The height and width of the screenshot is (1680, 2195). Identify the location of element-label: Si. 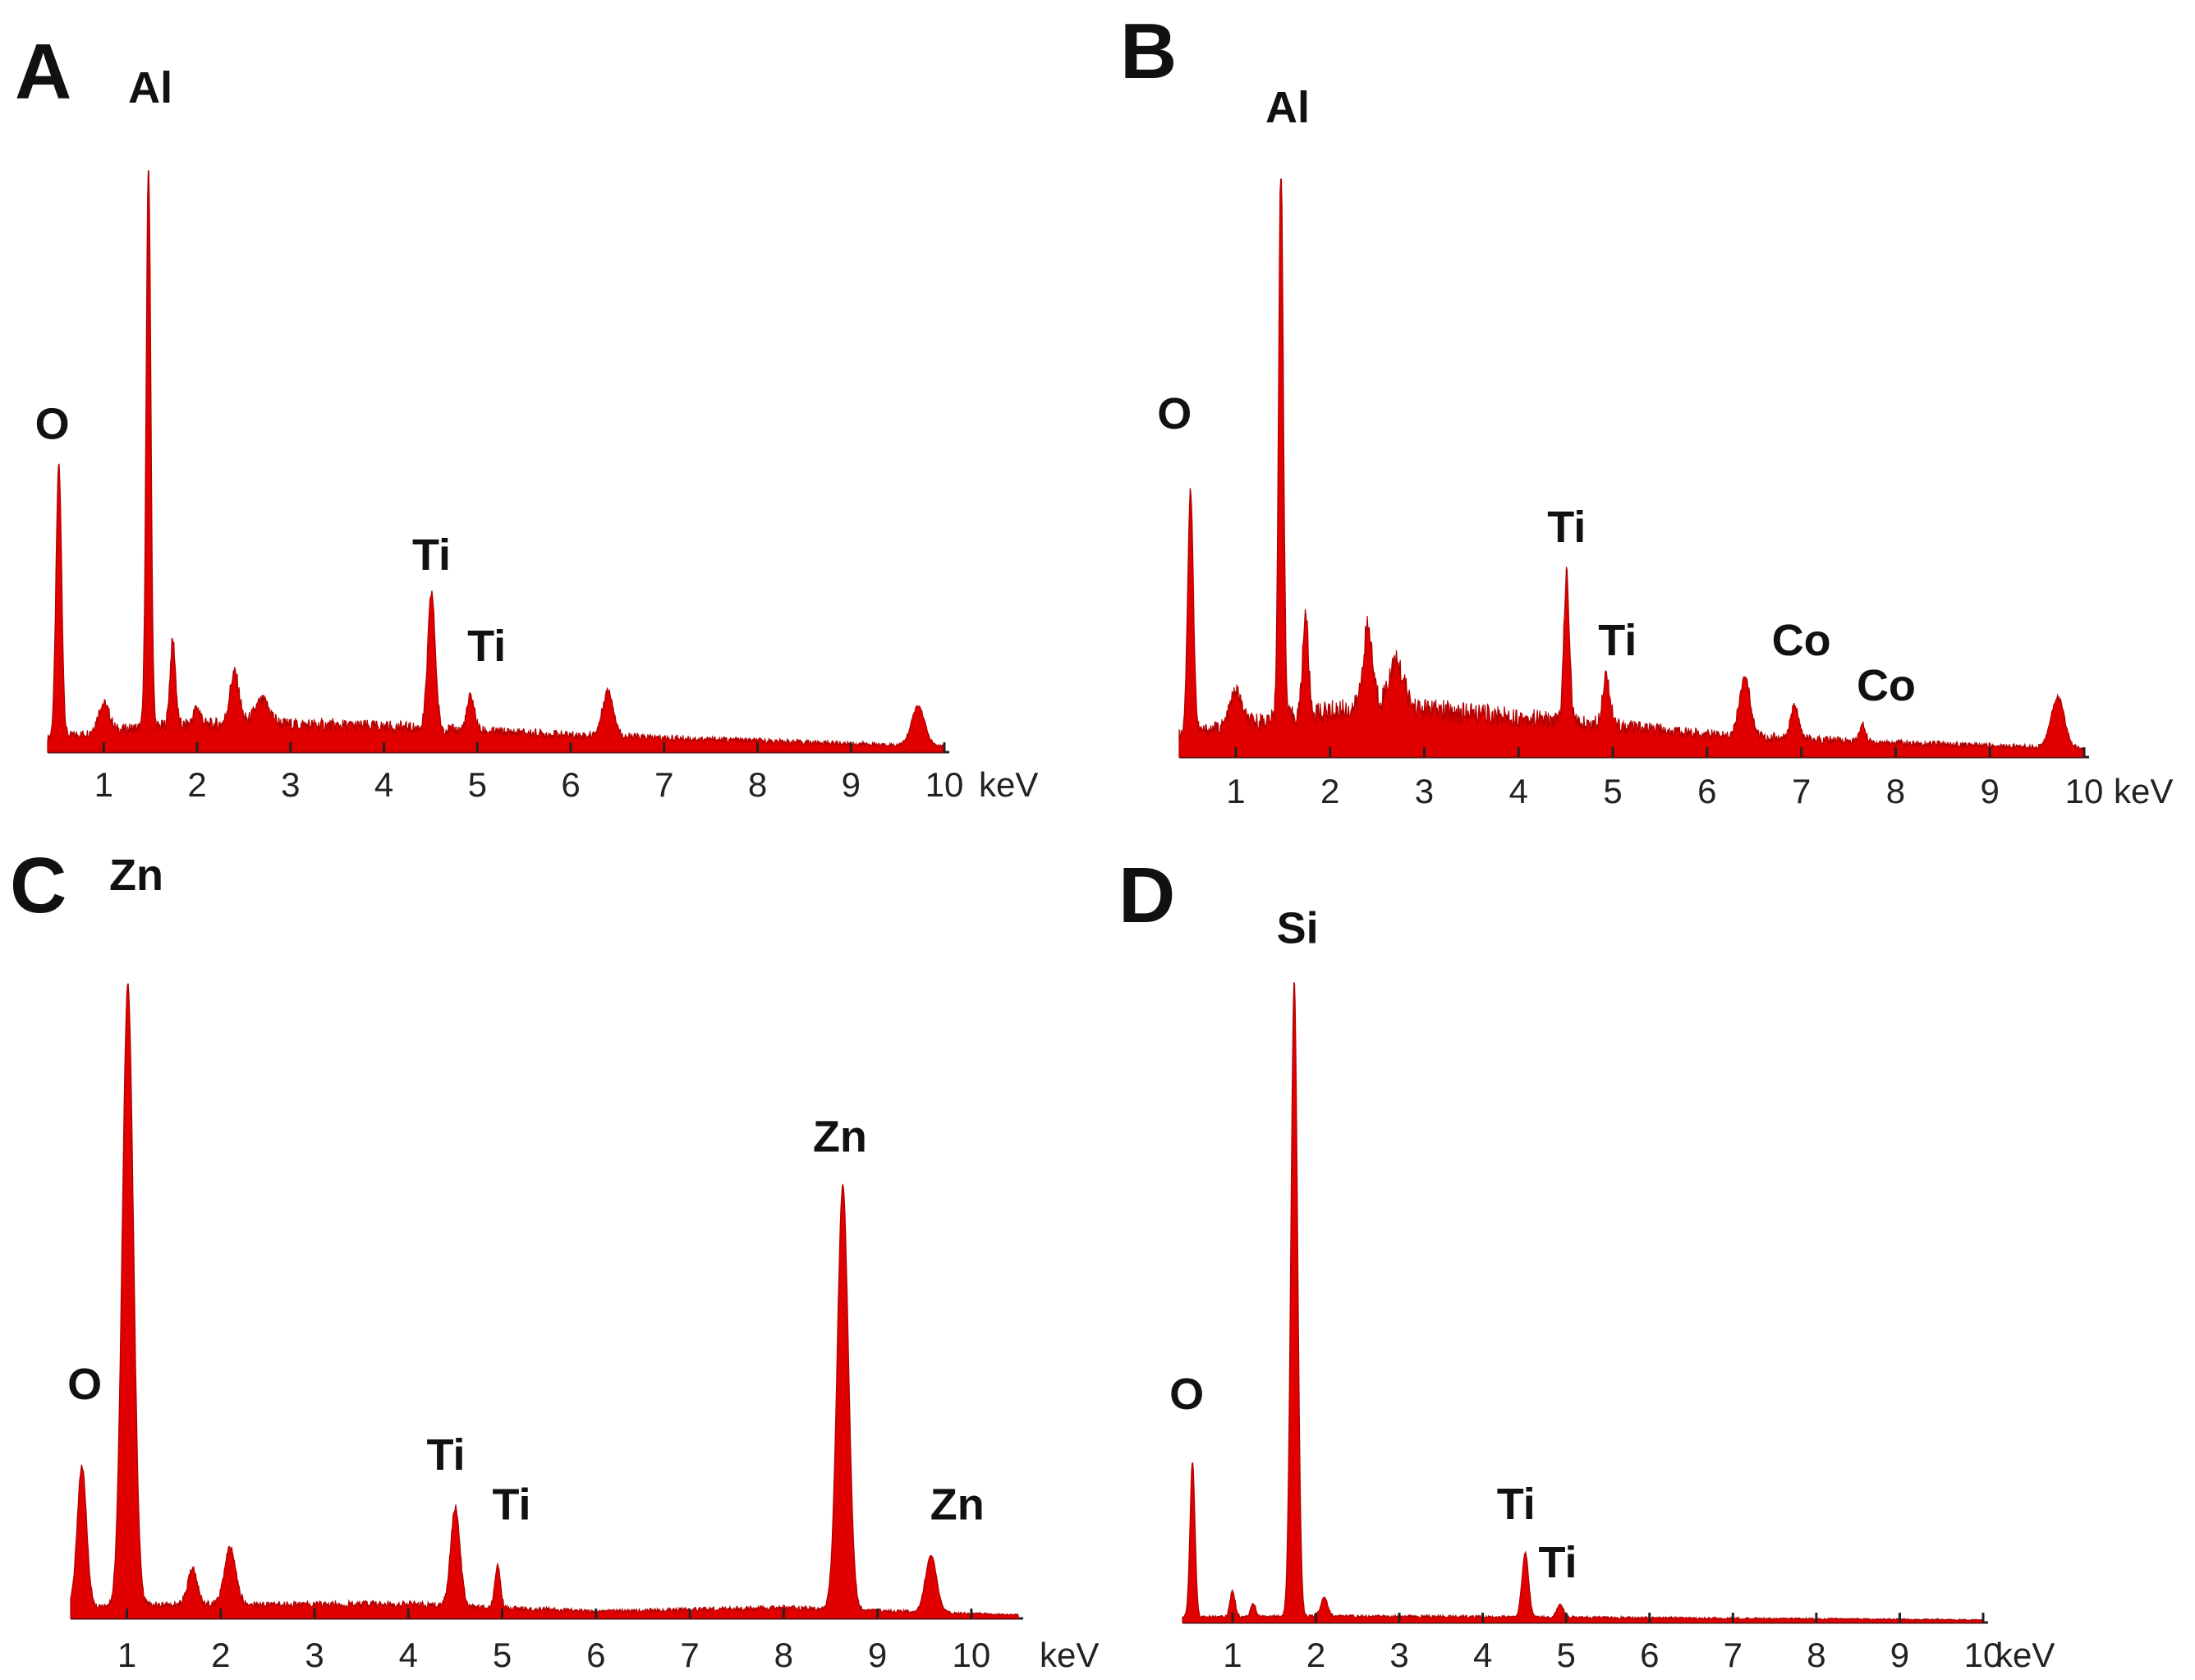
(1298, 929).